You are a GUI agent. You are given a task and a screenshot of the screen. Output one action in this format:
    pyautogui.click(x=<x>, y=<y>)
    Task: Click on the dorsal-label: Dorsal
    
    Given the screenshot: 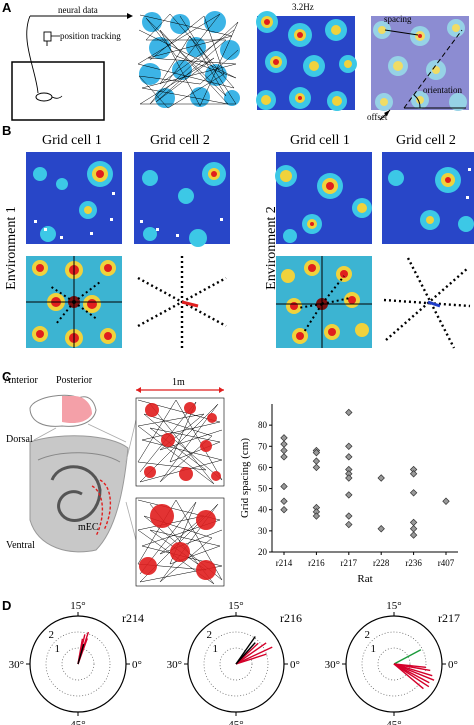 What is the action you would take?
    pyautogui.click(x=19, y=439)
    